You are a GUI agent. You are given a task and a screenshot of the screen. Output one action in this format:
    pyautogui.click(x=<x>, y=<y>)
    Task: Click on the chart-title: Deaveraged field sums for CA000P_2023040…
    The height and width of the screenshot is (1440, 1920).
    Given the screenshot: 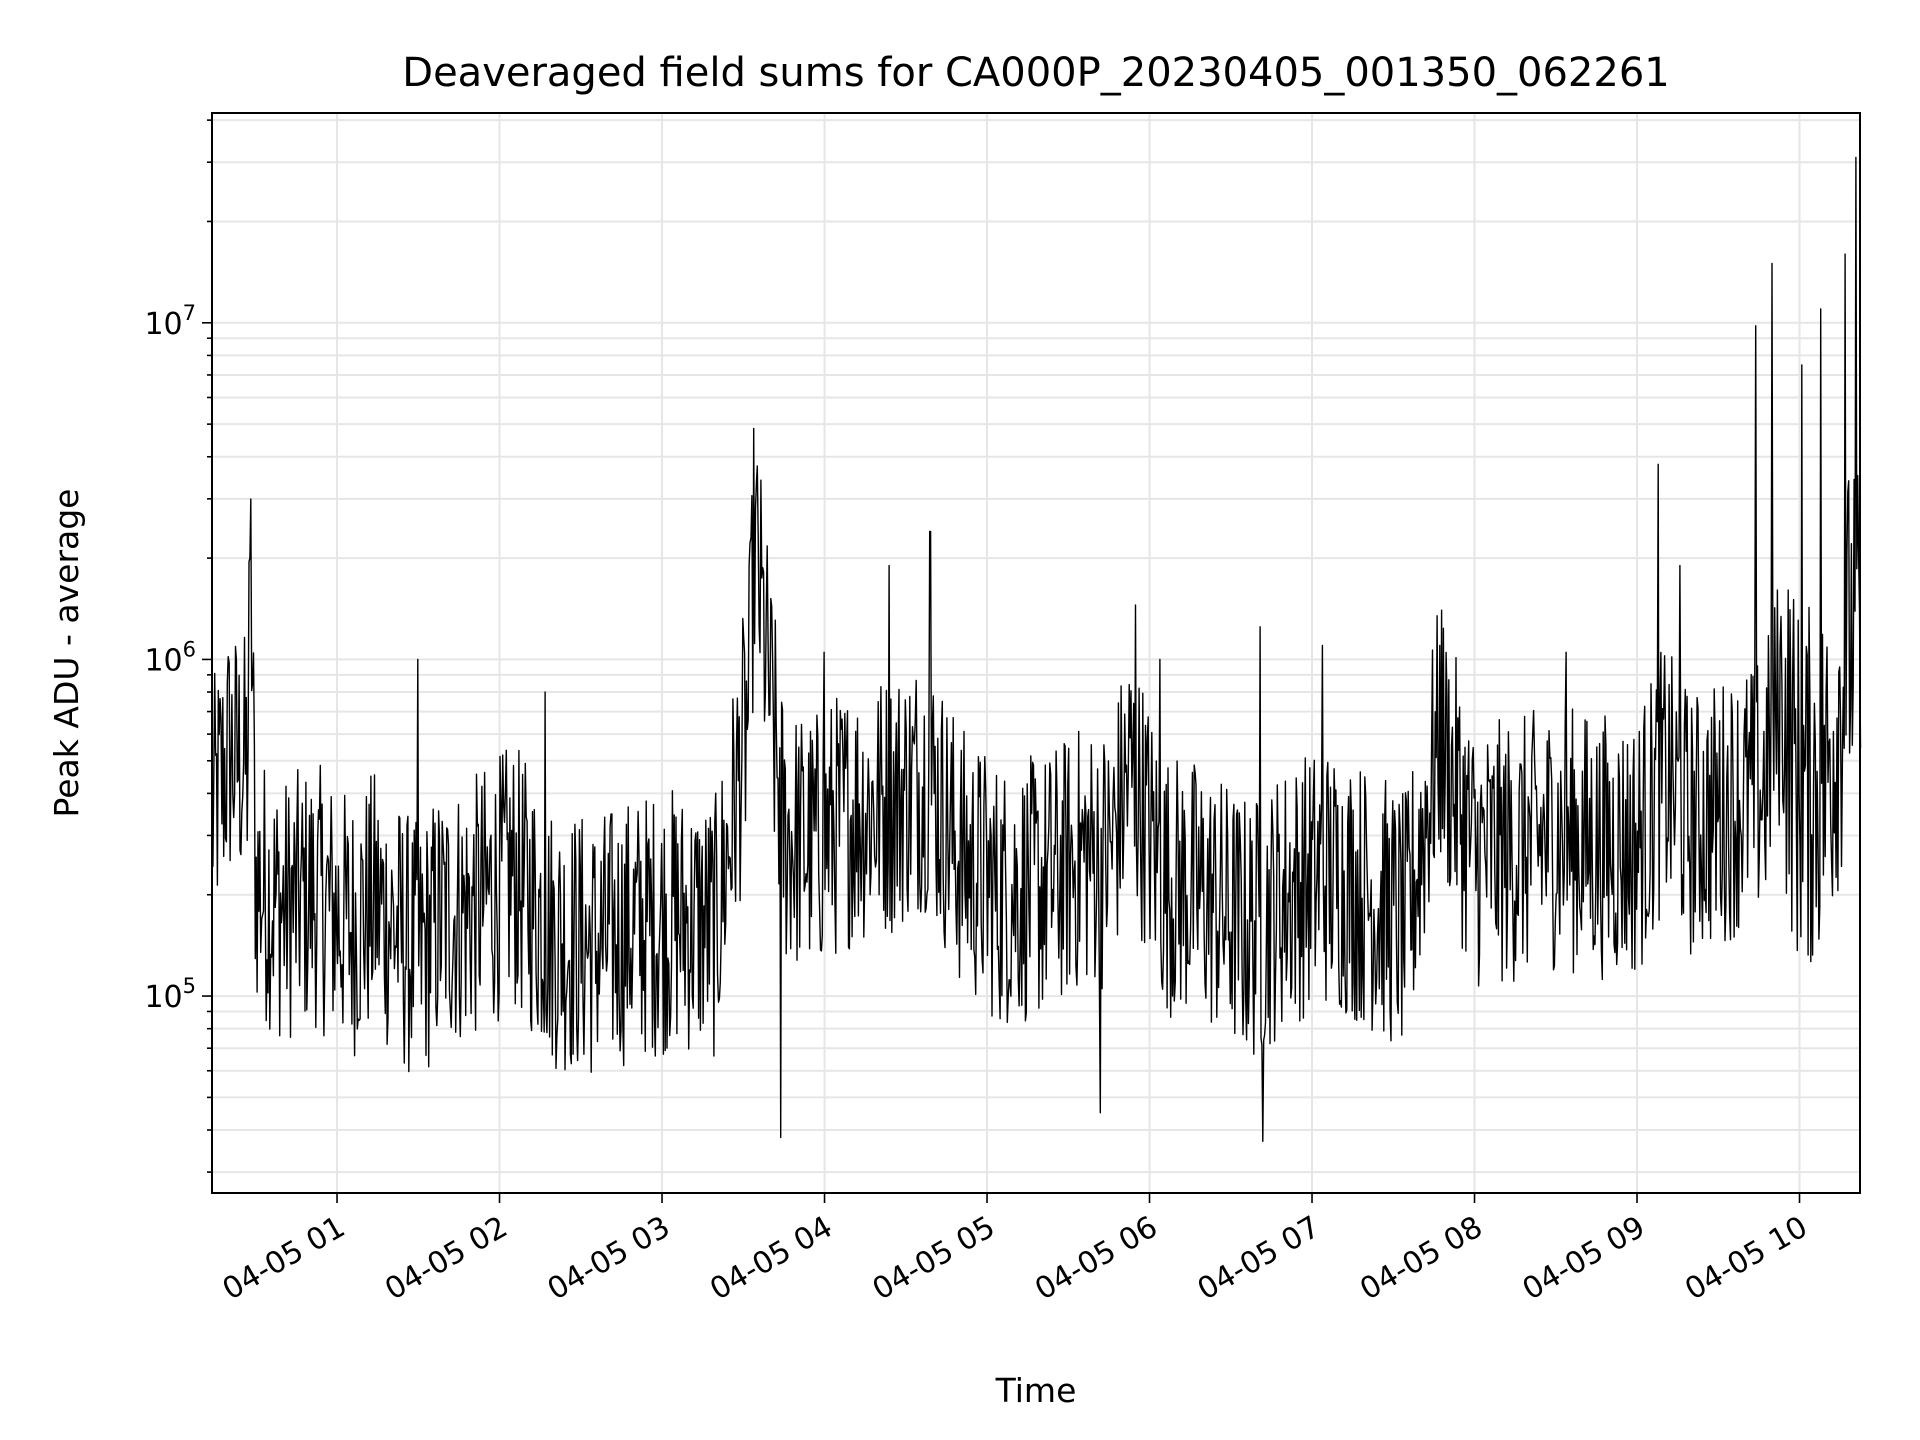 What is the action you would take?
    pyautogui.click(x=1035, y=73)
    